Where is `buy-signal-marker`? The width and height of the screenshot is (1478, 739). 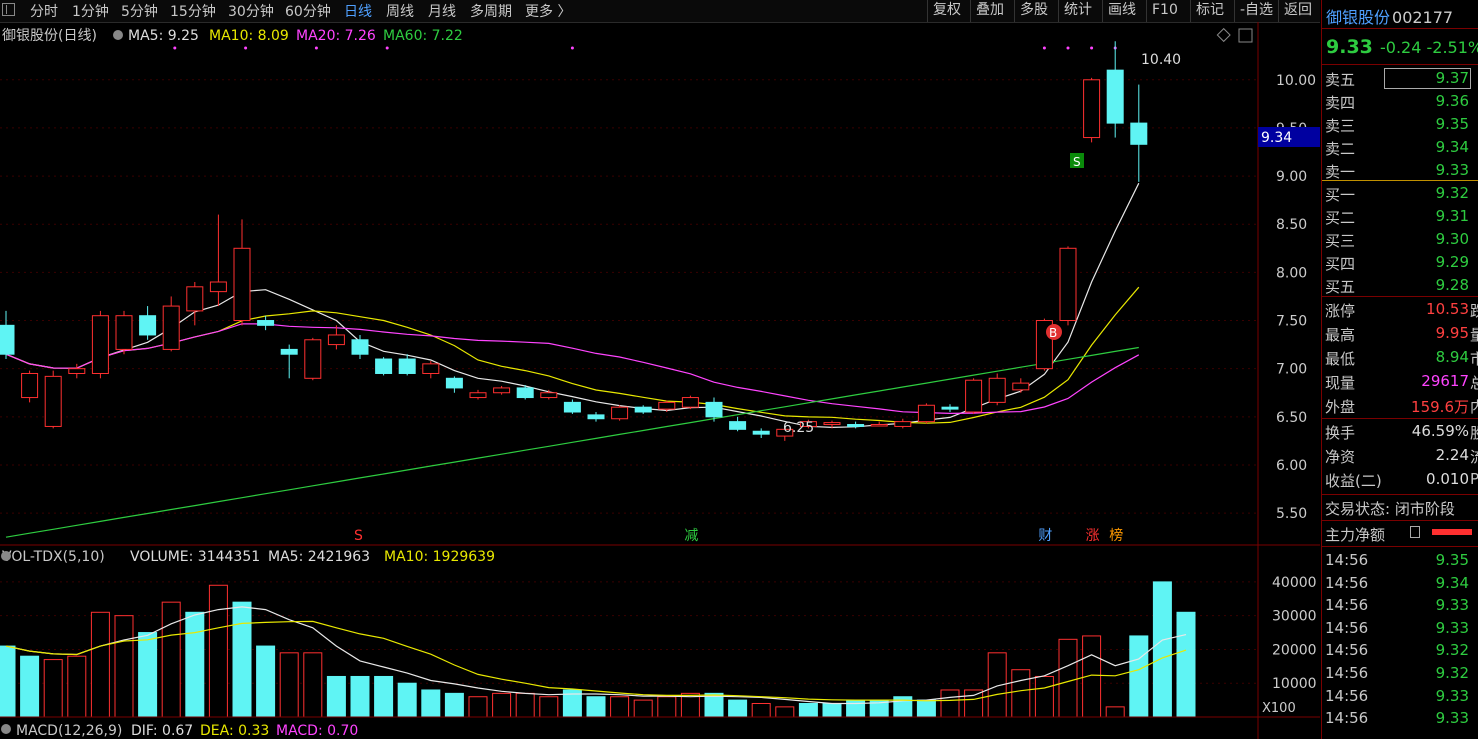 buy-signal-marker is located at coordinates (1054, 332).